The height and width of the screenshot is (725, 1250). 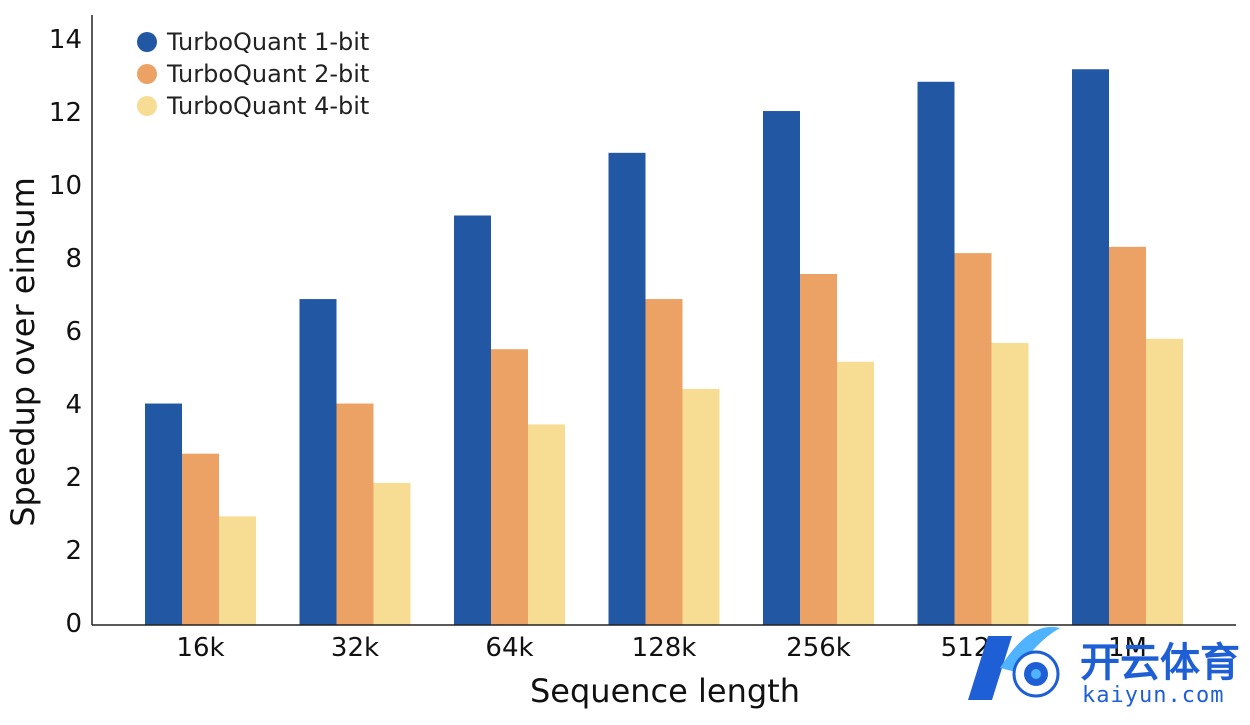 I want to click on x-tick-label: 128k, so click(x=664, y=648).